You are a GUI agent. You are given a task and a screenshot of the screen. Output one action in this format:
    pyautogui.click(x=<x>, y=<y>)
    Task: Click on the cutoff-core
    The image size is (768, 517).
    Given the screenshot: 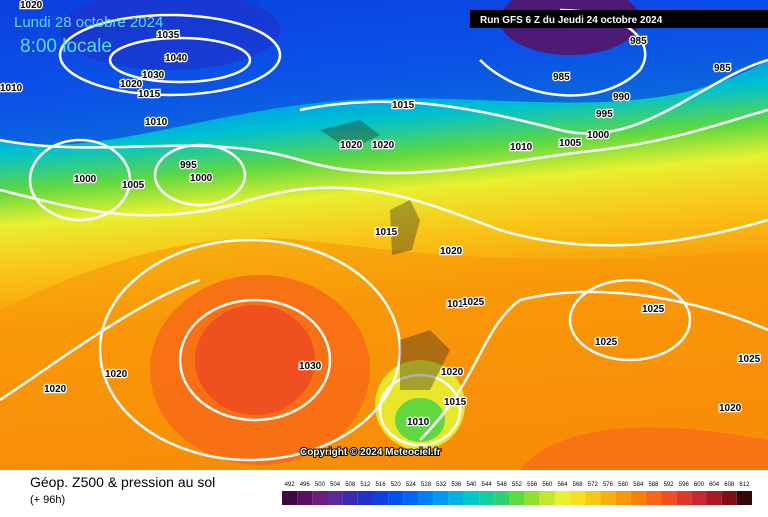 What is the action you would take?
    pyautogui.click(x=420, y=420)
    